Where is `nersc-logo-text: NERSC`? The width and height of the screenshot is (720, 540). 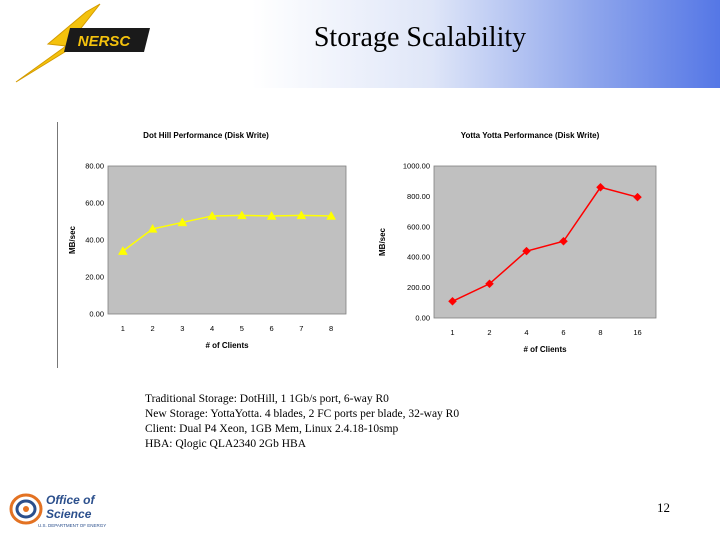
nersc-logo-text: NERSC is located at coordinates (105, 41).